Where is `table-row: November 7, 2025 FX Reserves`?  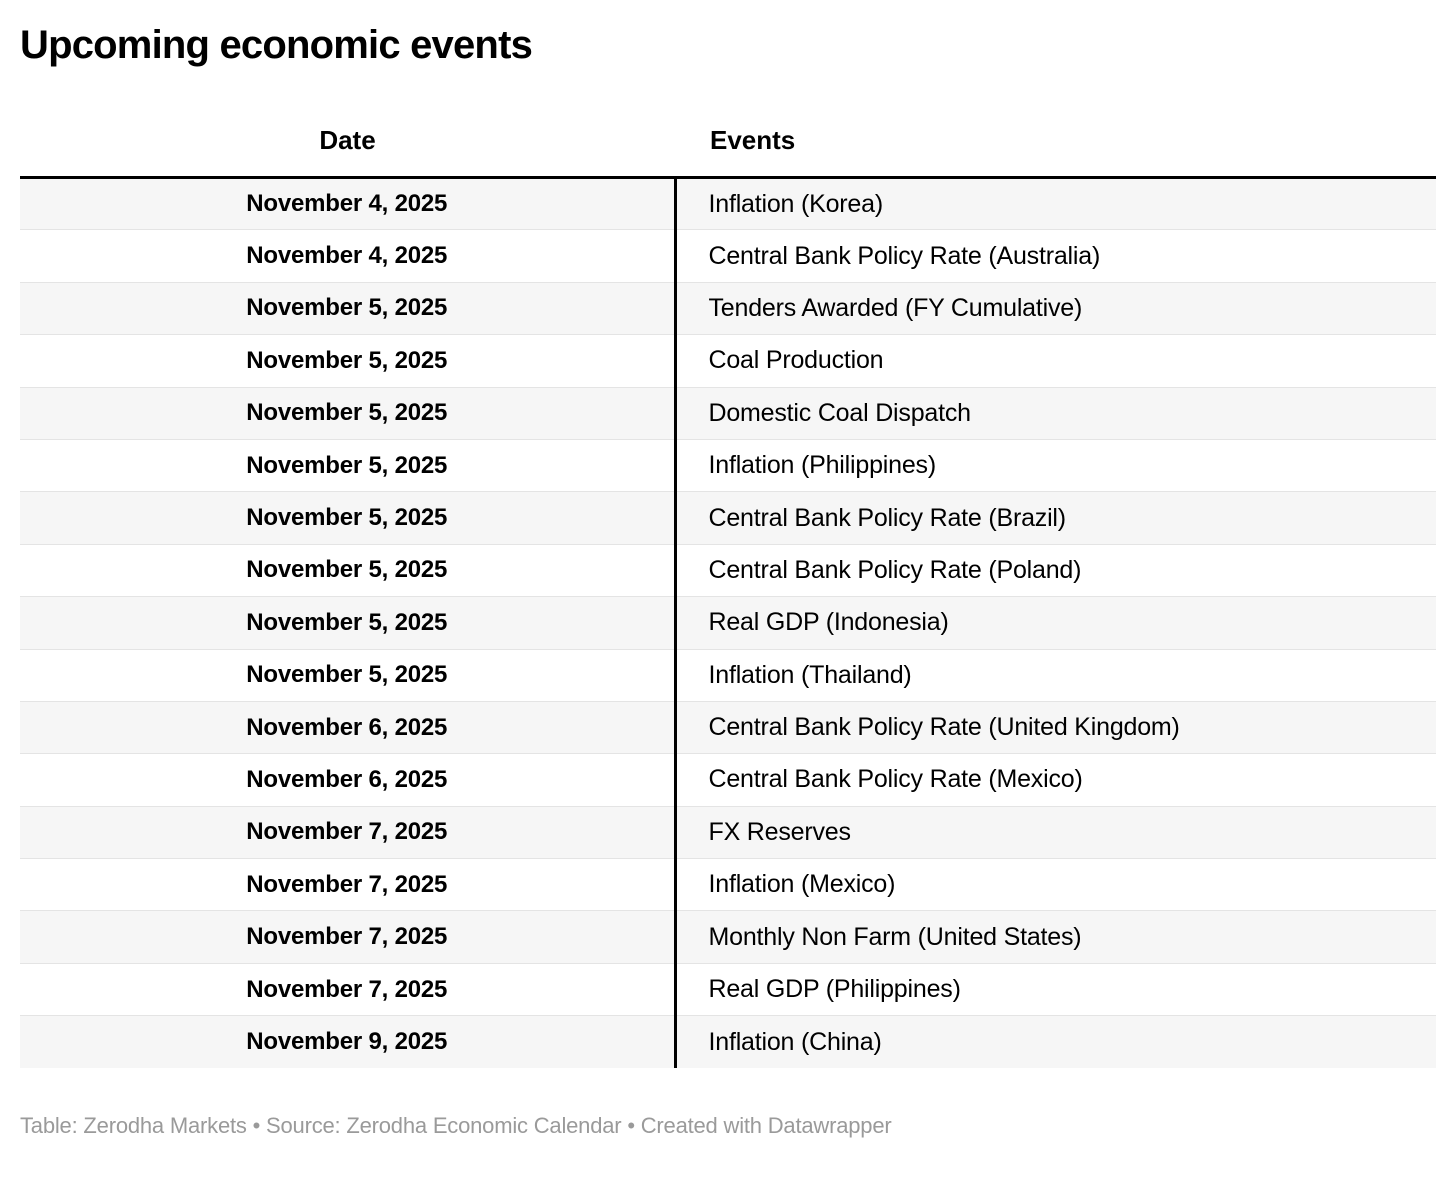 table-row: November 7, 2025 FX Reserves is located at coordinates (728, 832).